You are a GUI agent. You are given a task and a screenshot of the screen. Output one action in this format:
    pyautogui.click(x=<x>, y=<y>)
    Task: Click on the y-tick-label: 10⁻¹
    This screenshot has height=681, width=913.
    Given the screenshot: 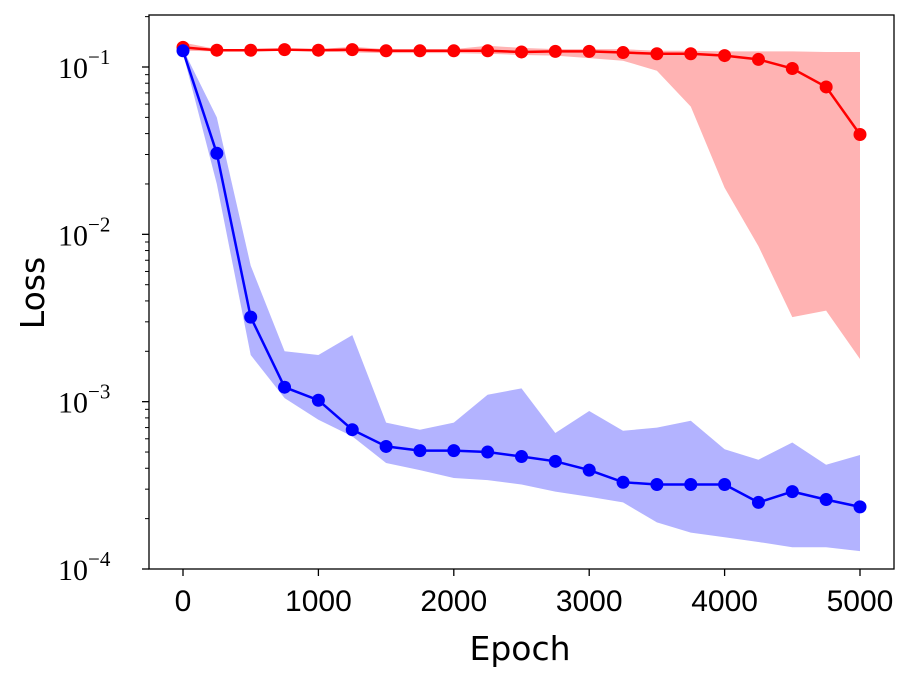 What is the action you would take?
    pyautogui.click(x=84, y=65)
    